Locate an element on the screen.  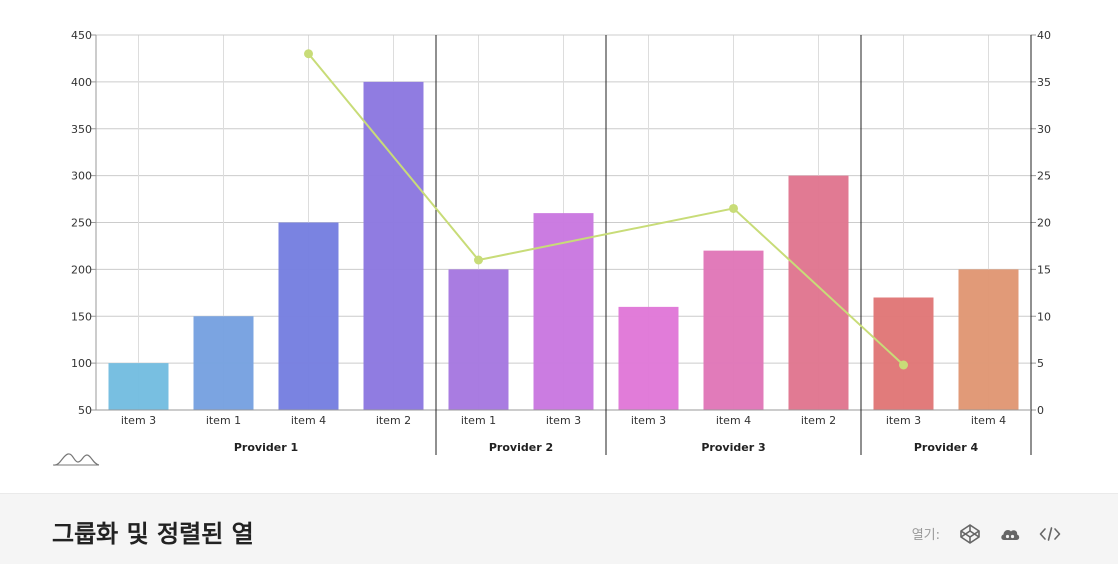
group-label: Provider 2 is located at coordinates (521, 447).